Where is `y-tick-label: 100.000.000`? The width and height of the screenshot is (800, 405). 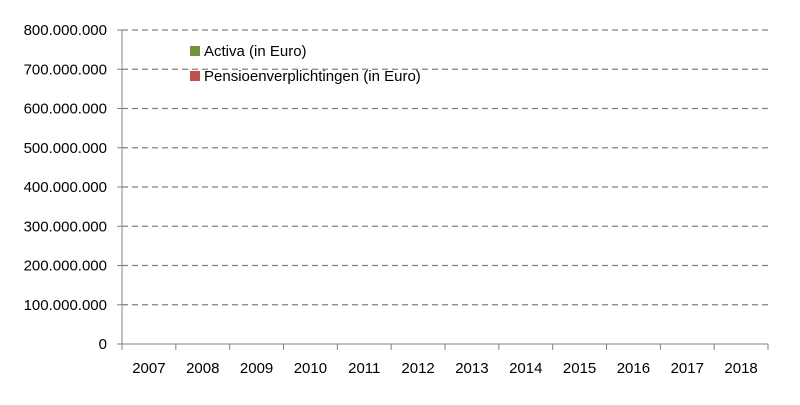 y-tick-label: 100.000.000 is located at coordinates (65, 305).